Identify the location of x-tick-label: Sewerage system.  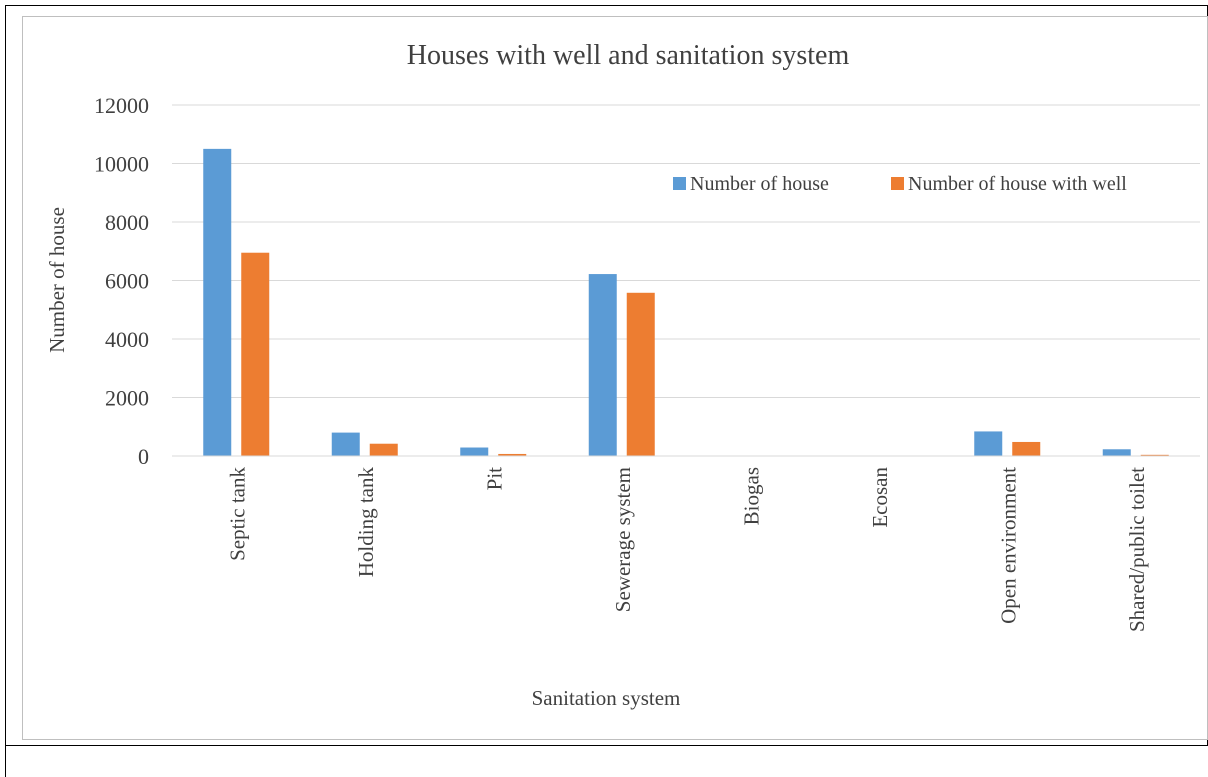
(623, 539).